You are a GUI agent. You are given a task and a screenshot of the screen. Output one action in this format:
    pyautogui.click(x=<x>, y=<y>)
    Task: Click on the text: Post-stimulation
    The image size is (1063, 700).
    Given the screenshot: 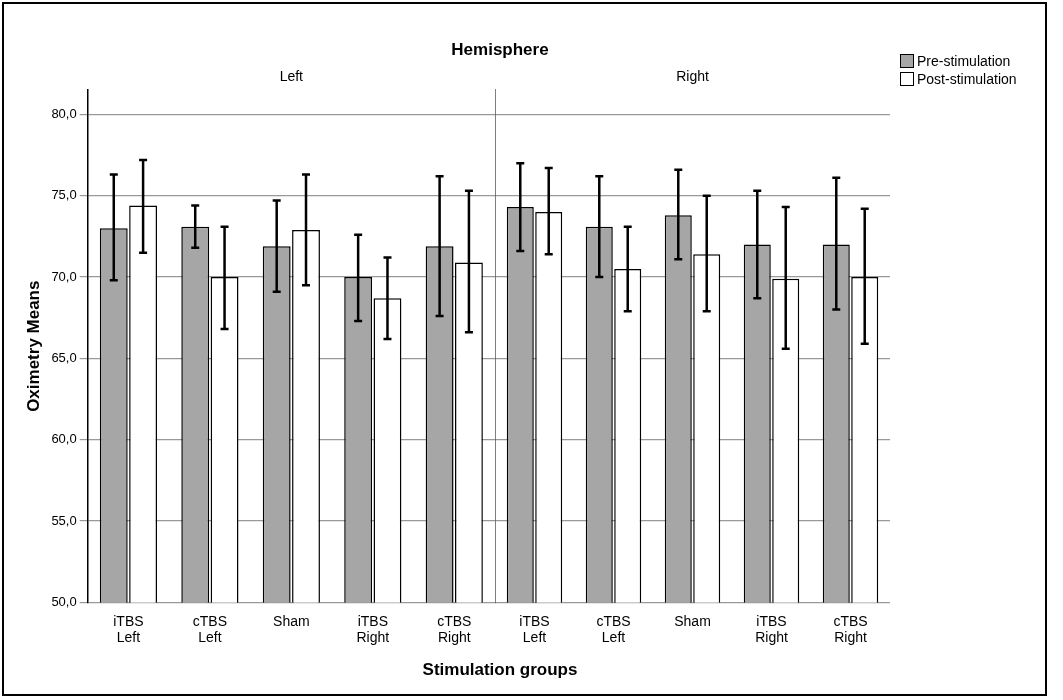 What is the action you would take?
    pyautogui.click(x=967, y=79)
    